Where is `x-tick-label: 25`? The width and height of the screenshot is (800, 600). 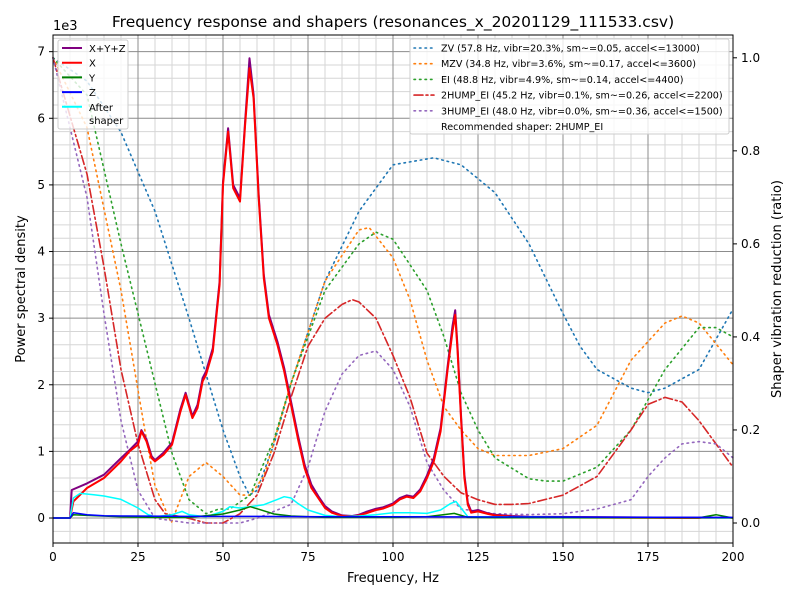 x-tick-label: 25 is located at coordinates (137, 557).